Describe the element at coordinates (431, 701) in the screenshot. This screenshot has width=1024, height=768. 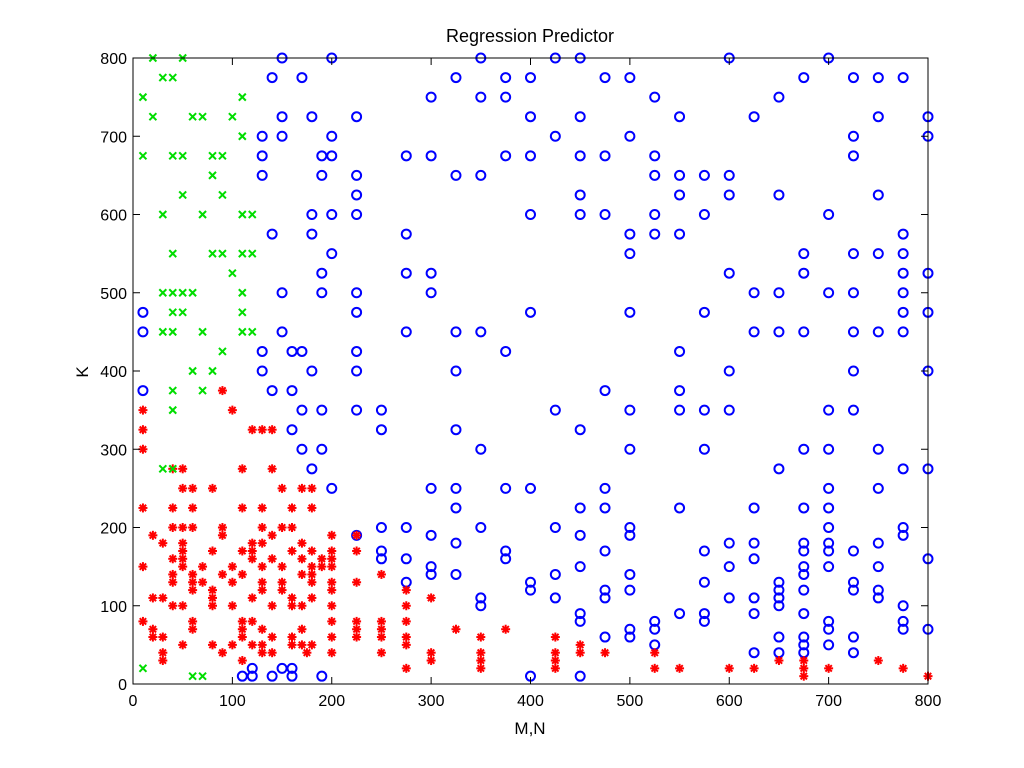
I see `x-tick-label: 300` at that location.